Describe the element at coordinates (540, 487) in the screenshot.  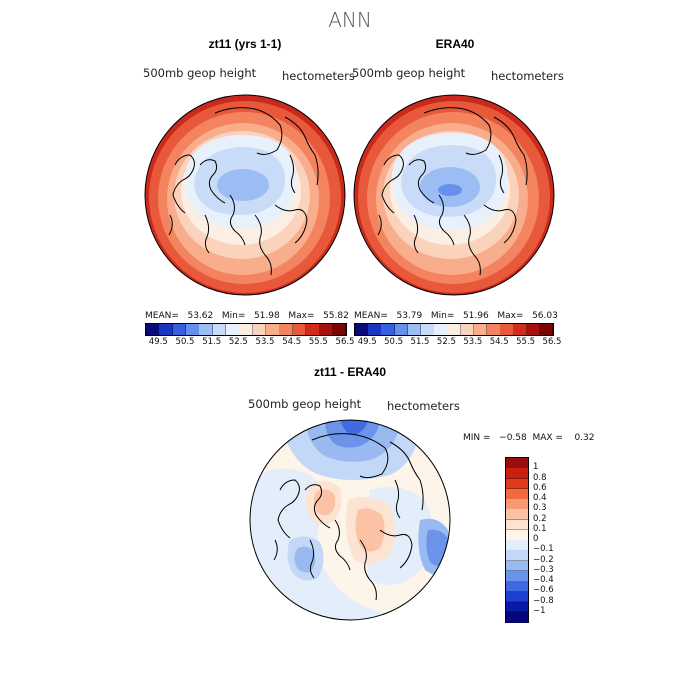
I see `colorbar-tick-label: 0.6` at that location.